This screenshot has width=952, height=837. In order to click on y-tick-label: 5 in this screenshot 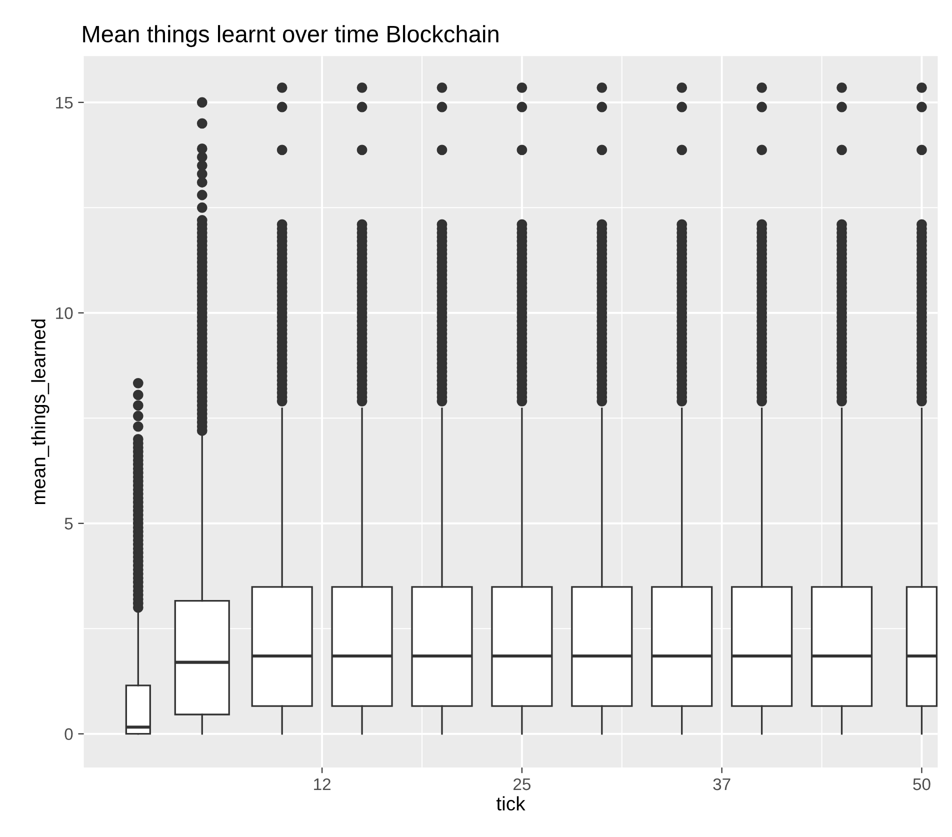, I will do `click(68, 524)`.